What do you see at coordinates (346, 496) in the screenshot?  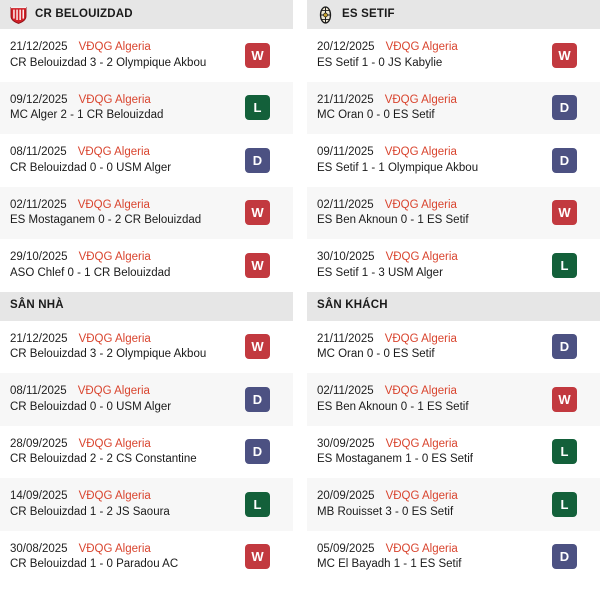 I see `match-date: 20/09/2025` at bounding box center [346, 496].